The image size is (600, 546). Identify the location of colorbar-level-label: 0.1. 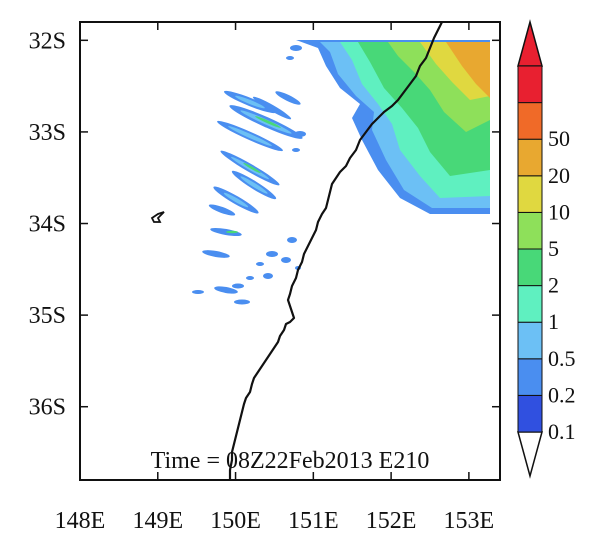
(562, 431).